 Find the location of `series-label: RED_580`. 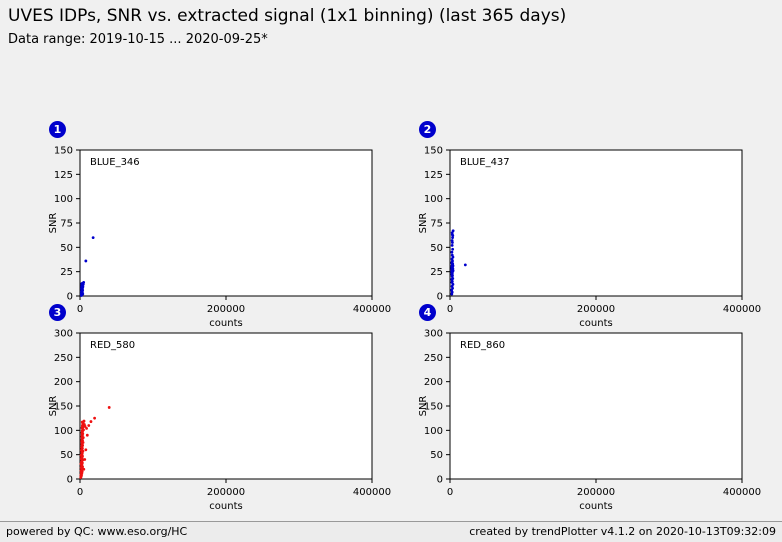

series-label: RED_580 is located at coordinates (112, 345).